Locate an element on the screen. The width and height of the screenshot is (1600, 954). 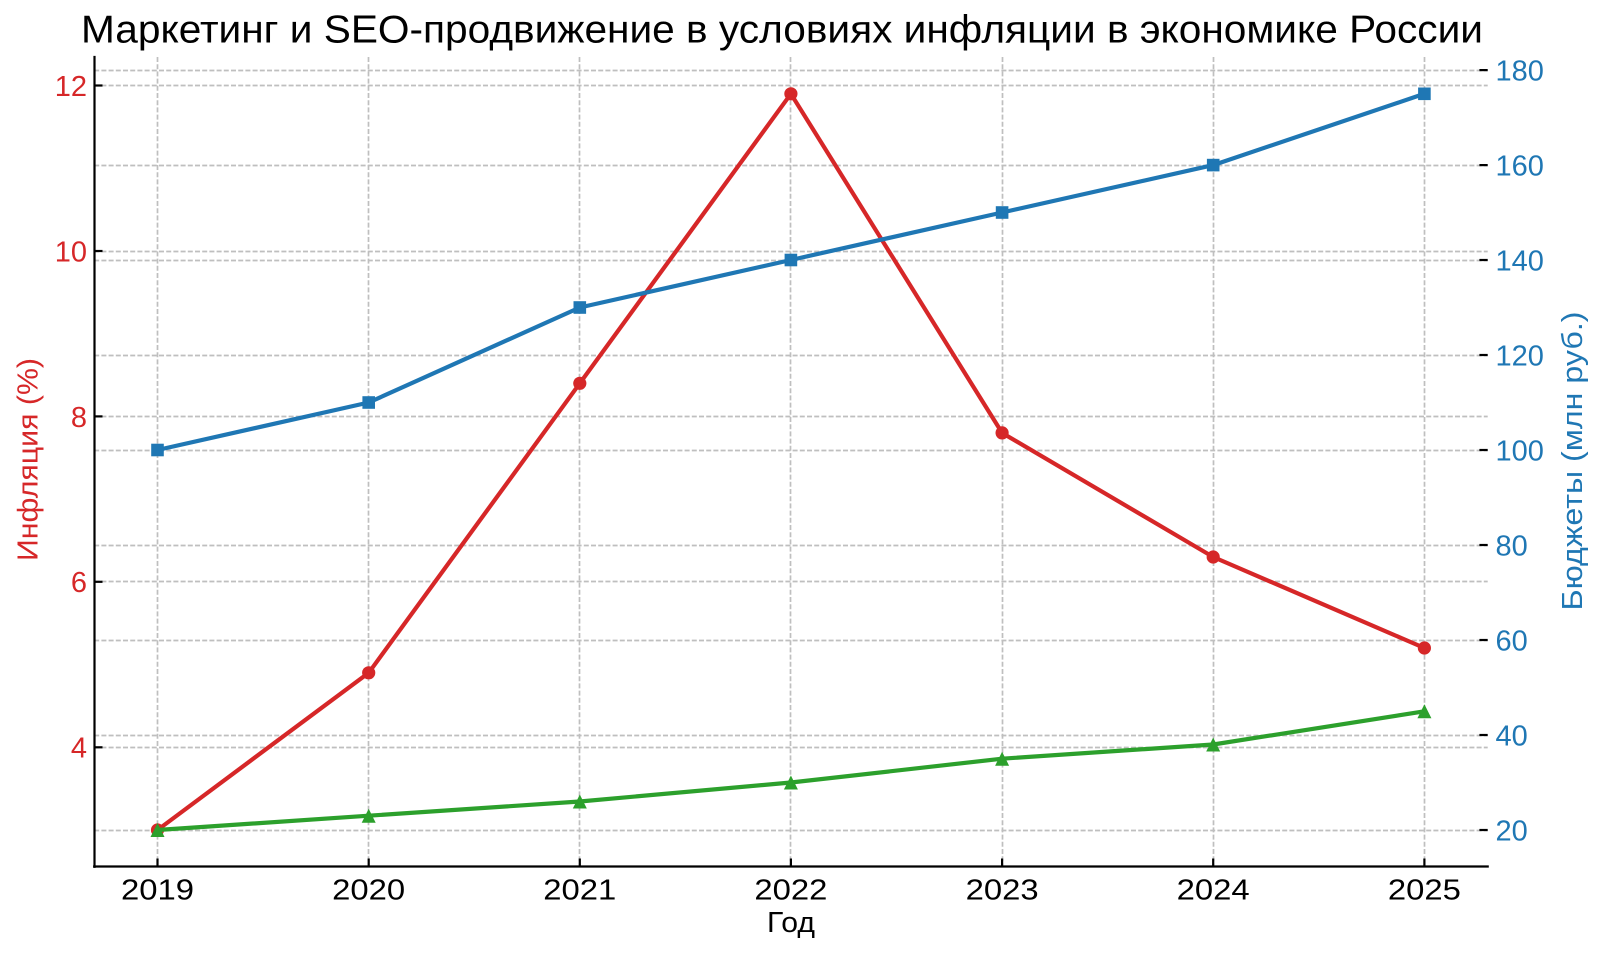
svg-text: 180 is located at coordinates (1520, 72).